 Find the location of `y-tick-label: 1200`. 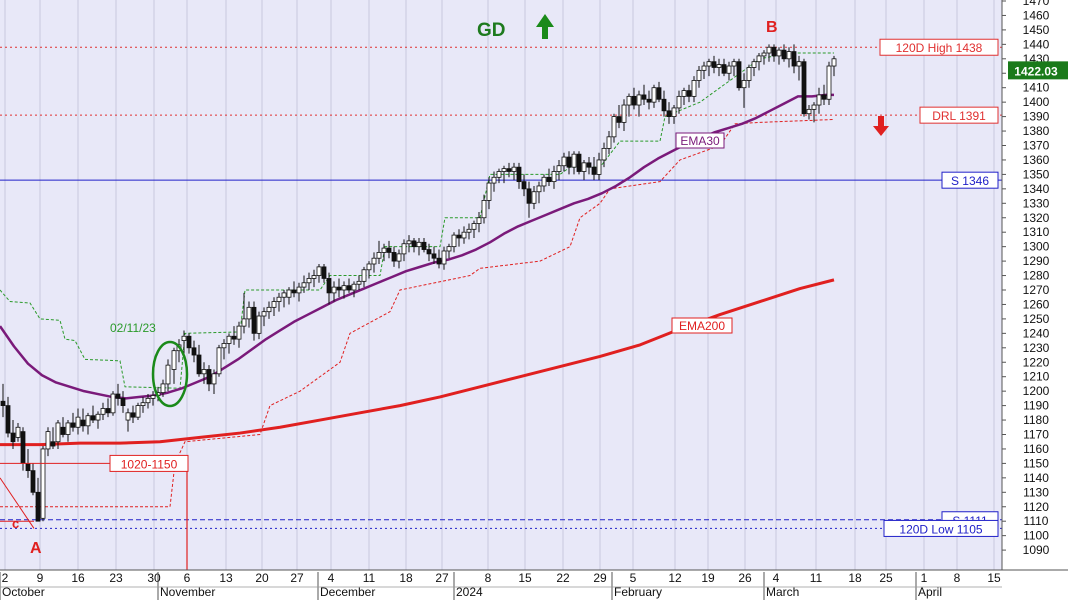

y-tick-label: 1200 is located at coordinates (1036, 391).